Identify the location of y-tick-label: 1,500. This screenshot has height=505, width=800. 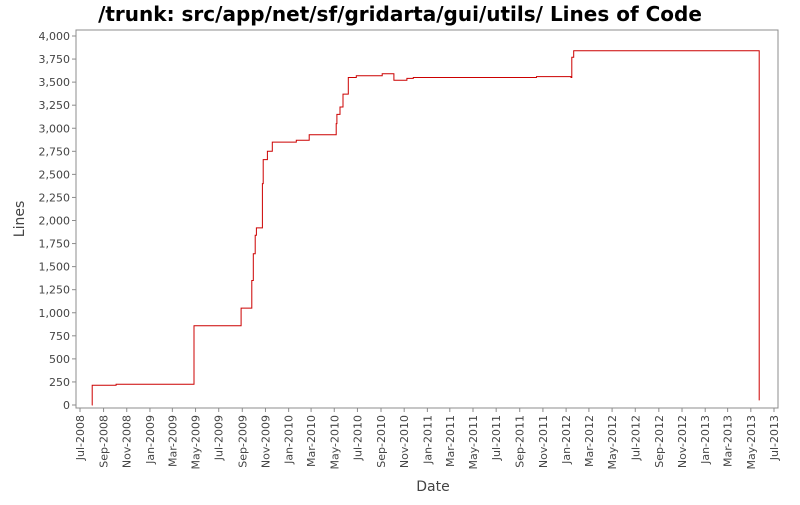
(55, 267).